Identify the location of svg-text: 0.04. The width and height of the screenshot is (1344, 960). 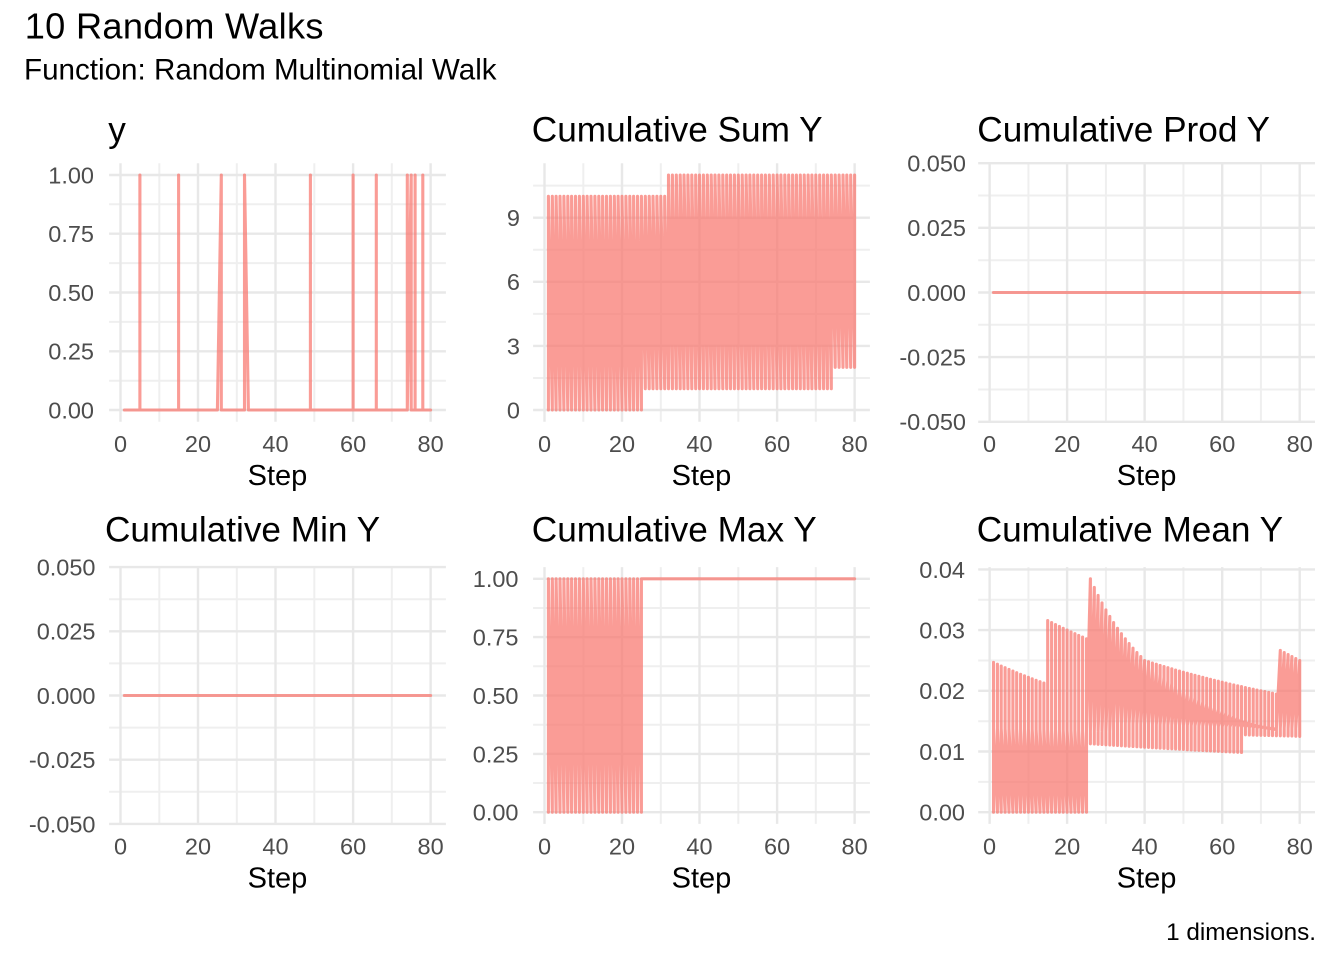
(942, 570).